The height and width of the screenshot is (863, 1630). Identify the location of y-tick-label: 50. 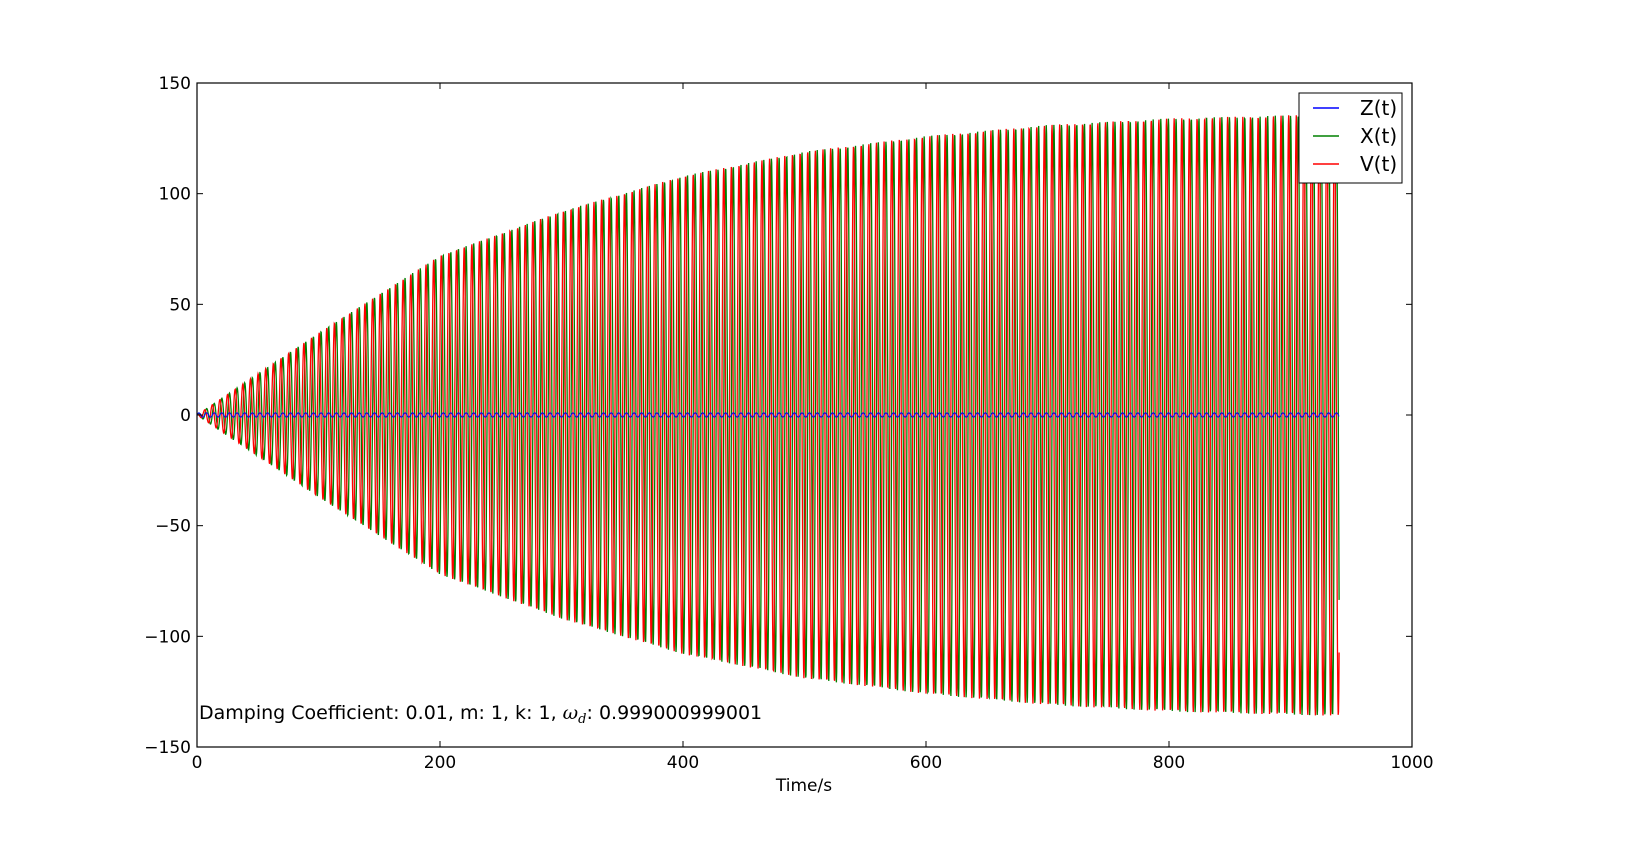
(180, 305).